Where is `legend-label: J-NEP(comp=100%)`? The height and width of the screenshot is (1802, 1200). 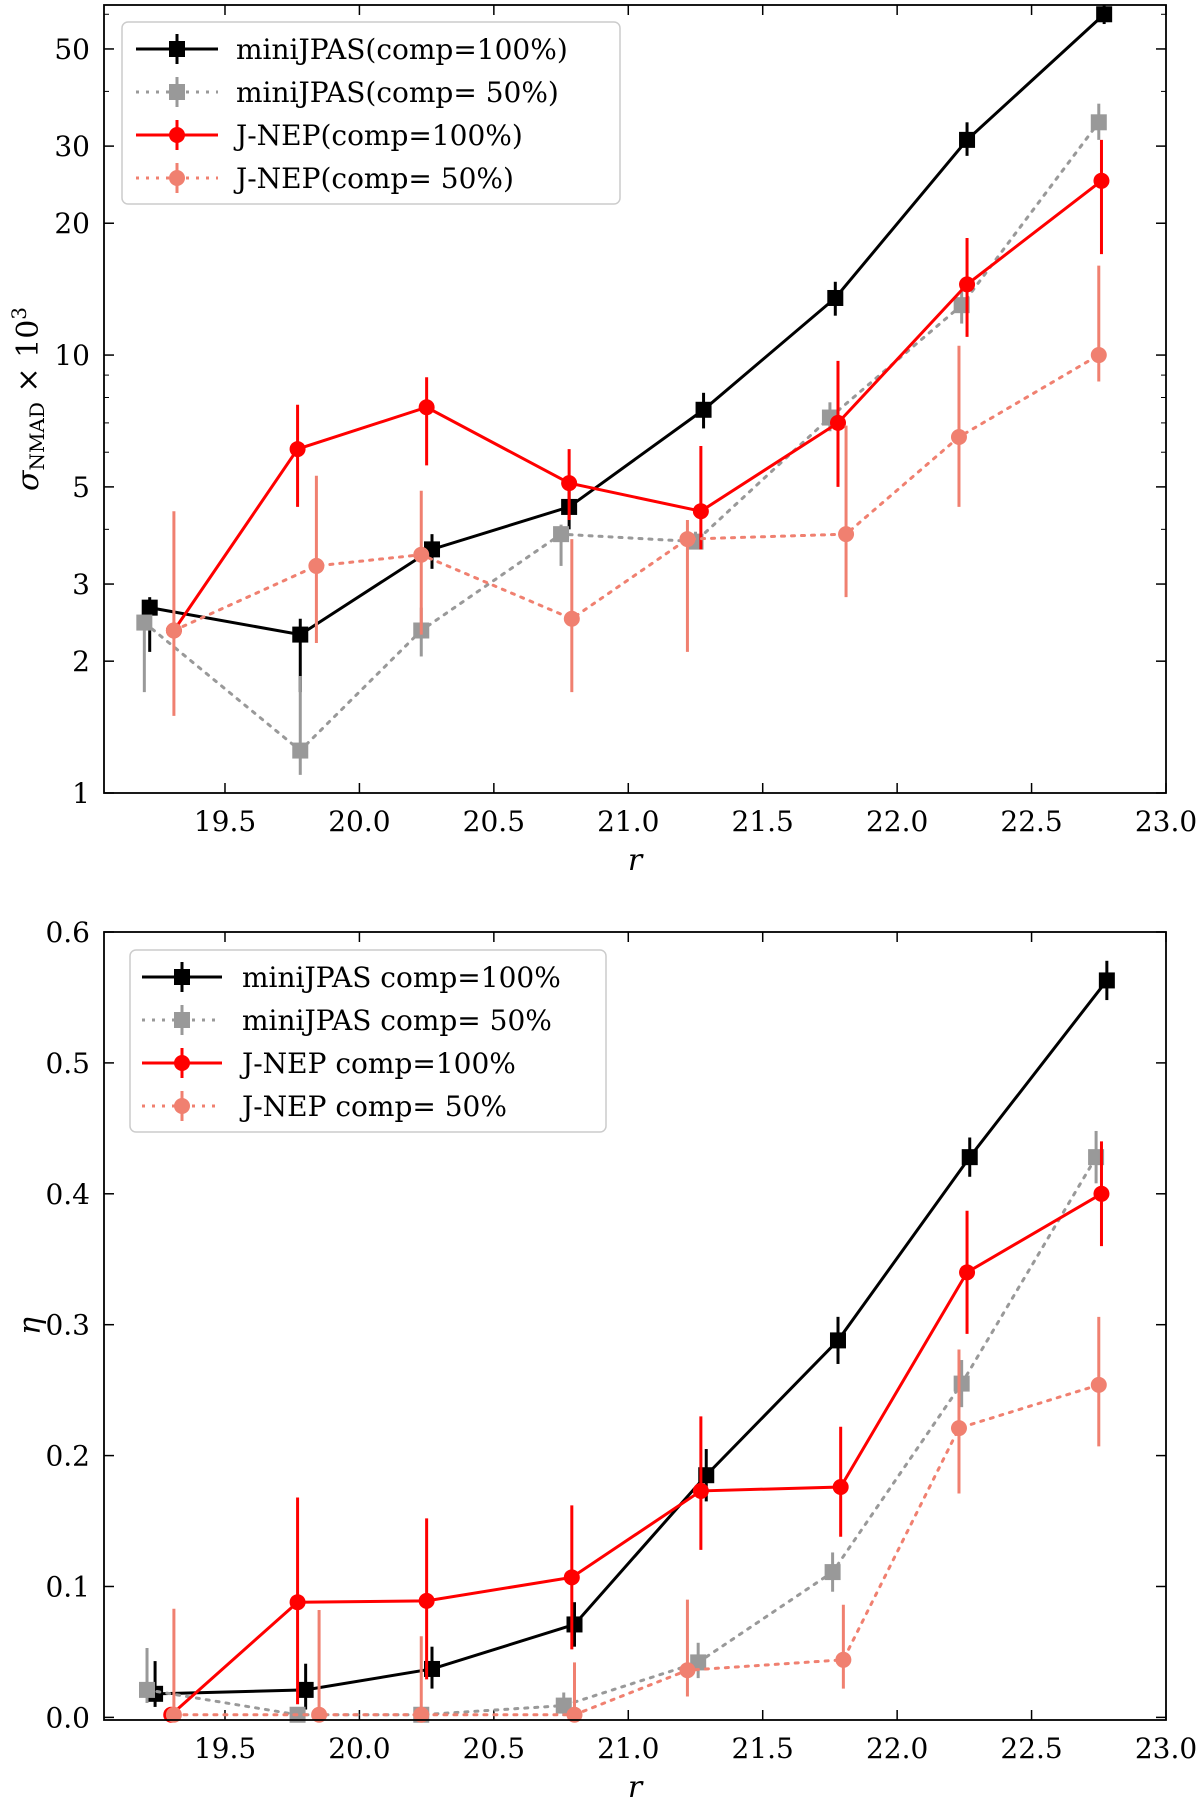
legend-label: J-NEP(comp=100%) is located at coordinates (378, 135).